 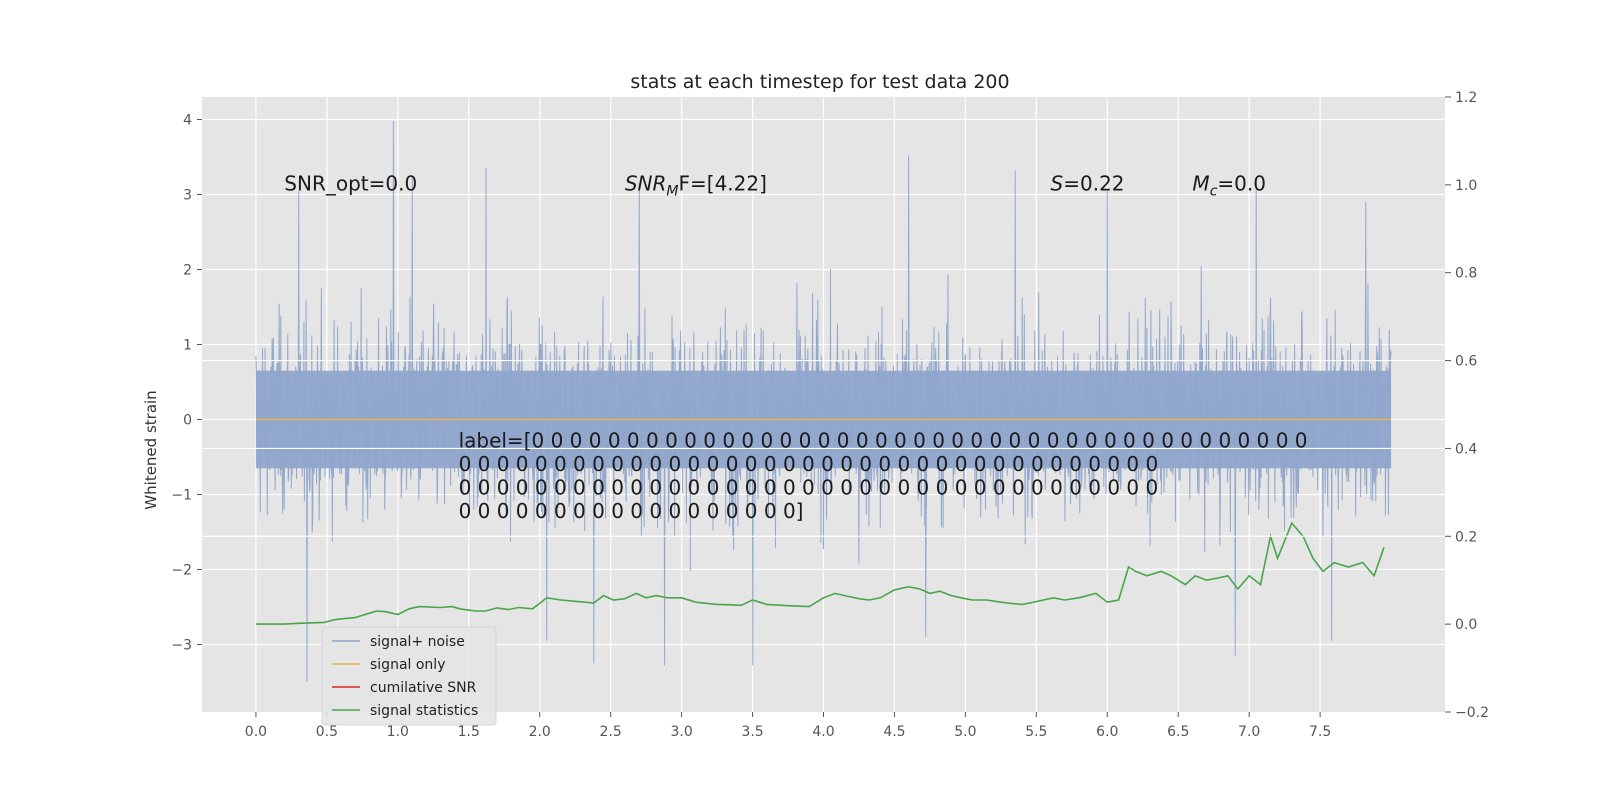 I want to click on y2-tick-label: −0.2, so click(x=1472, y=713).